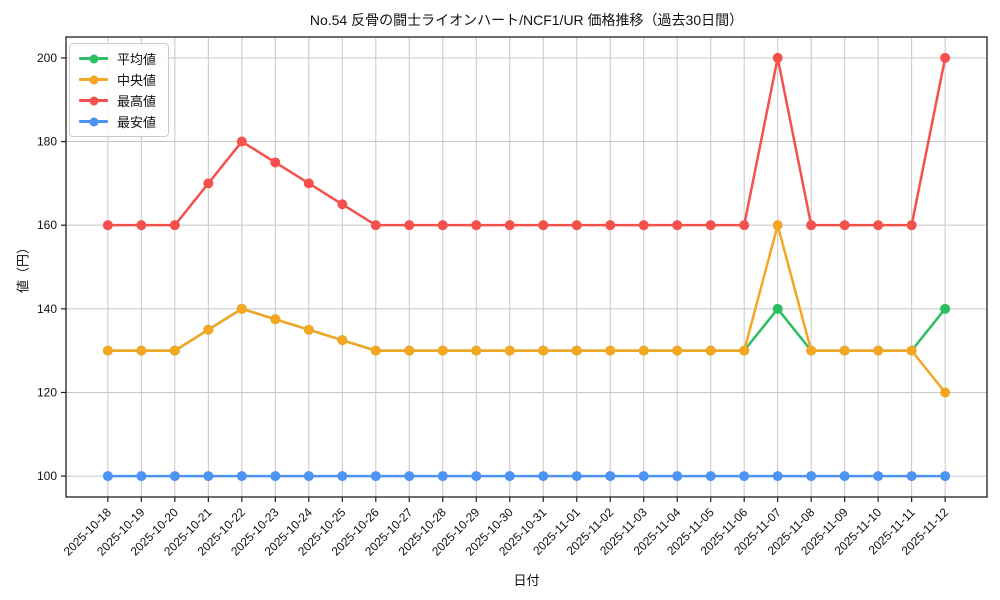 The height and width of the screenshot is (600, 1000). I want to click on y-tick-label: 100, so click(47, 476).